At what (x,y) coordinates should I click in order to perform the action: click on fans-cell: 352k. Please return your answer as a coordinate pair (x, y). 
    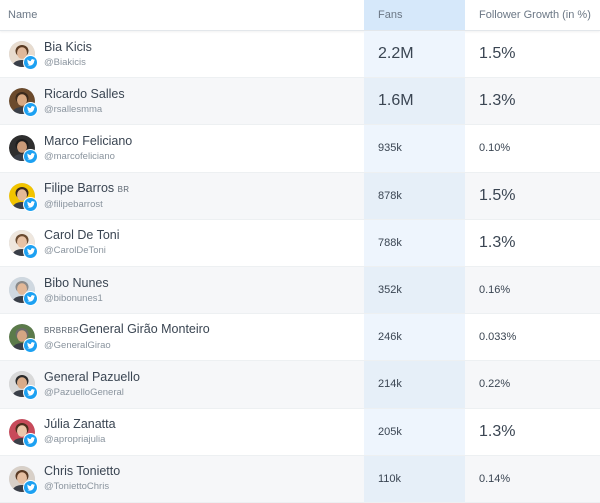
    Looking at the image, I should click on (414, 290).